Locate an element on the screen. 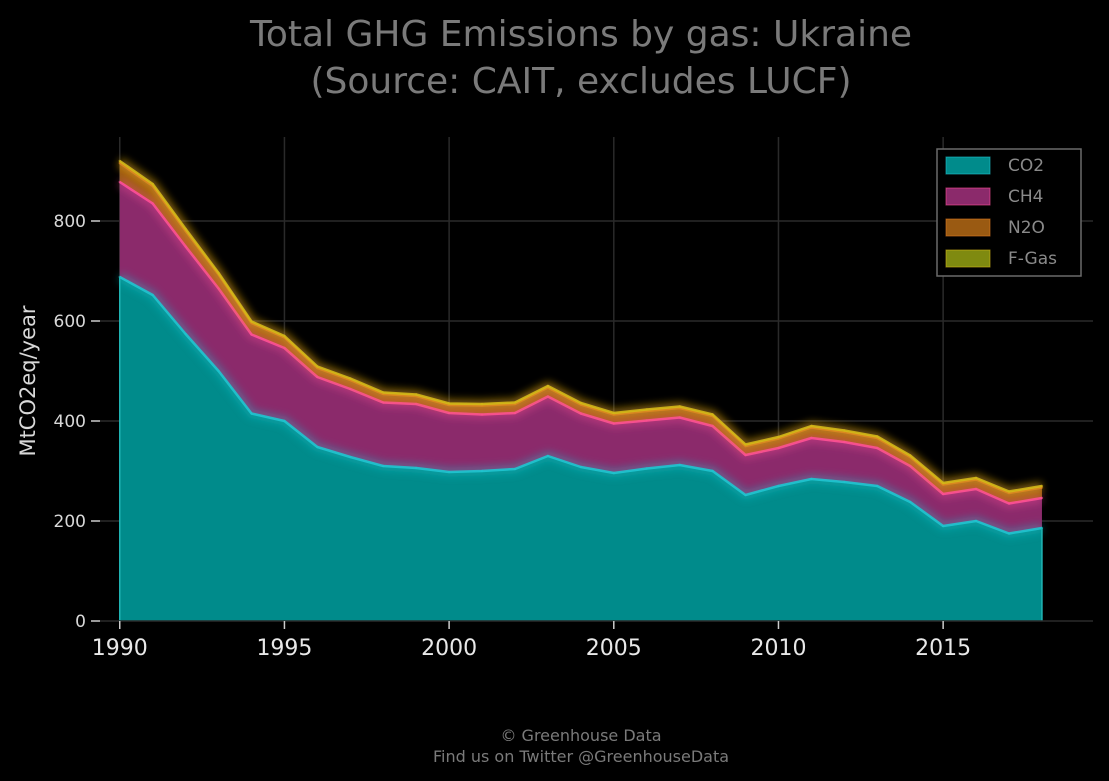 This screenshot has height=781, width=1109. point-f-gas-2003 is located at coordinates (548, 386).